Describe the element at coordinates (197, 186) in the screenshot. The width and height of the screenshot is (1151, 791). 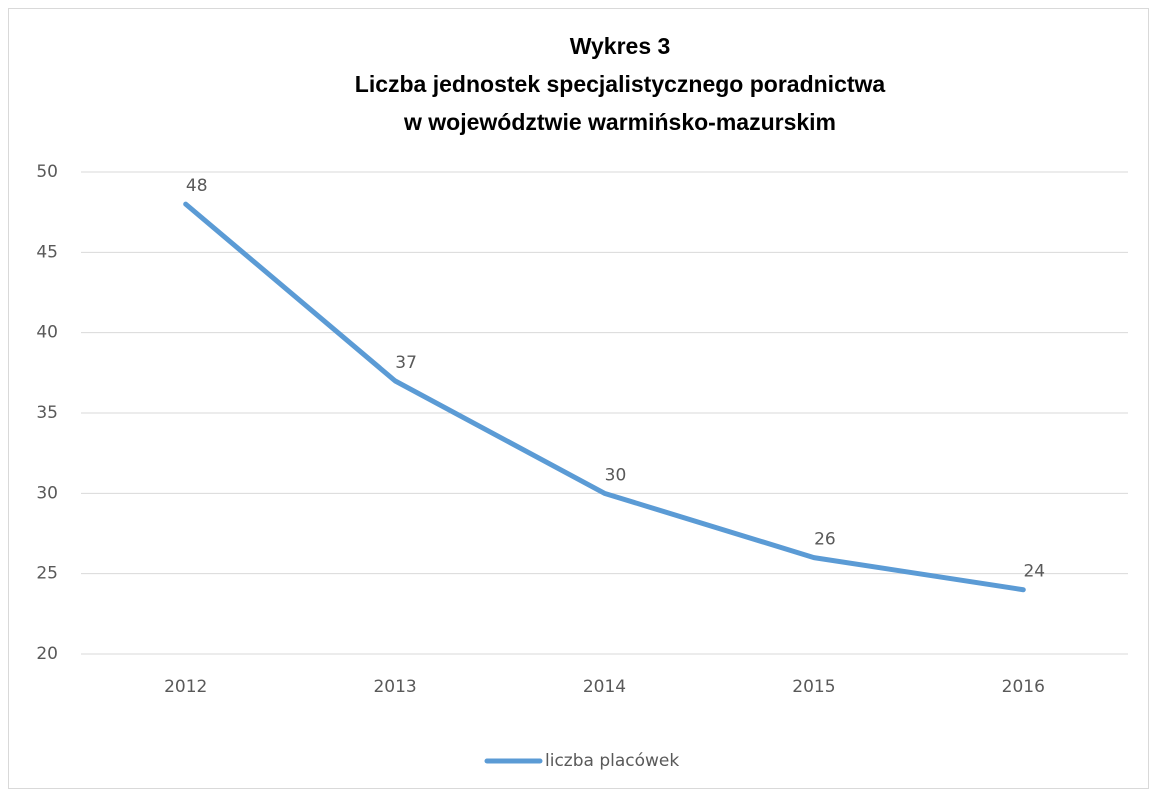
I see `data-label: 48` at that location.